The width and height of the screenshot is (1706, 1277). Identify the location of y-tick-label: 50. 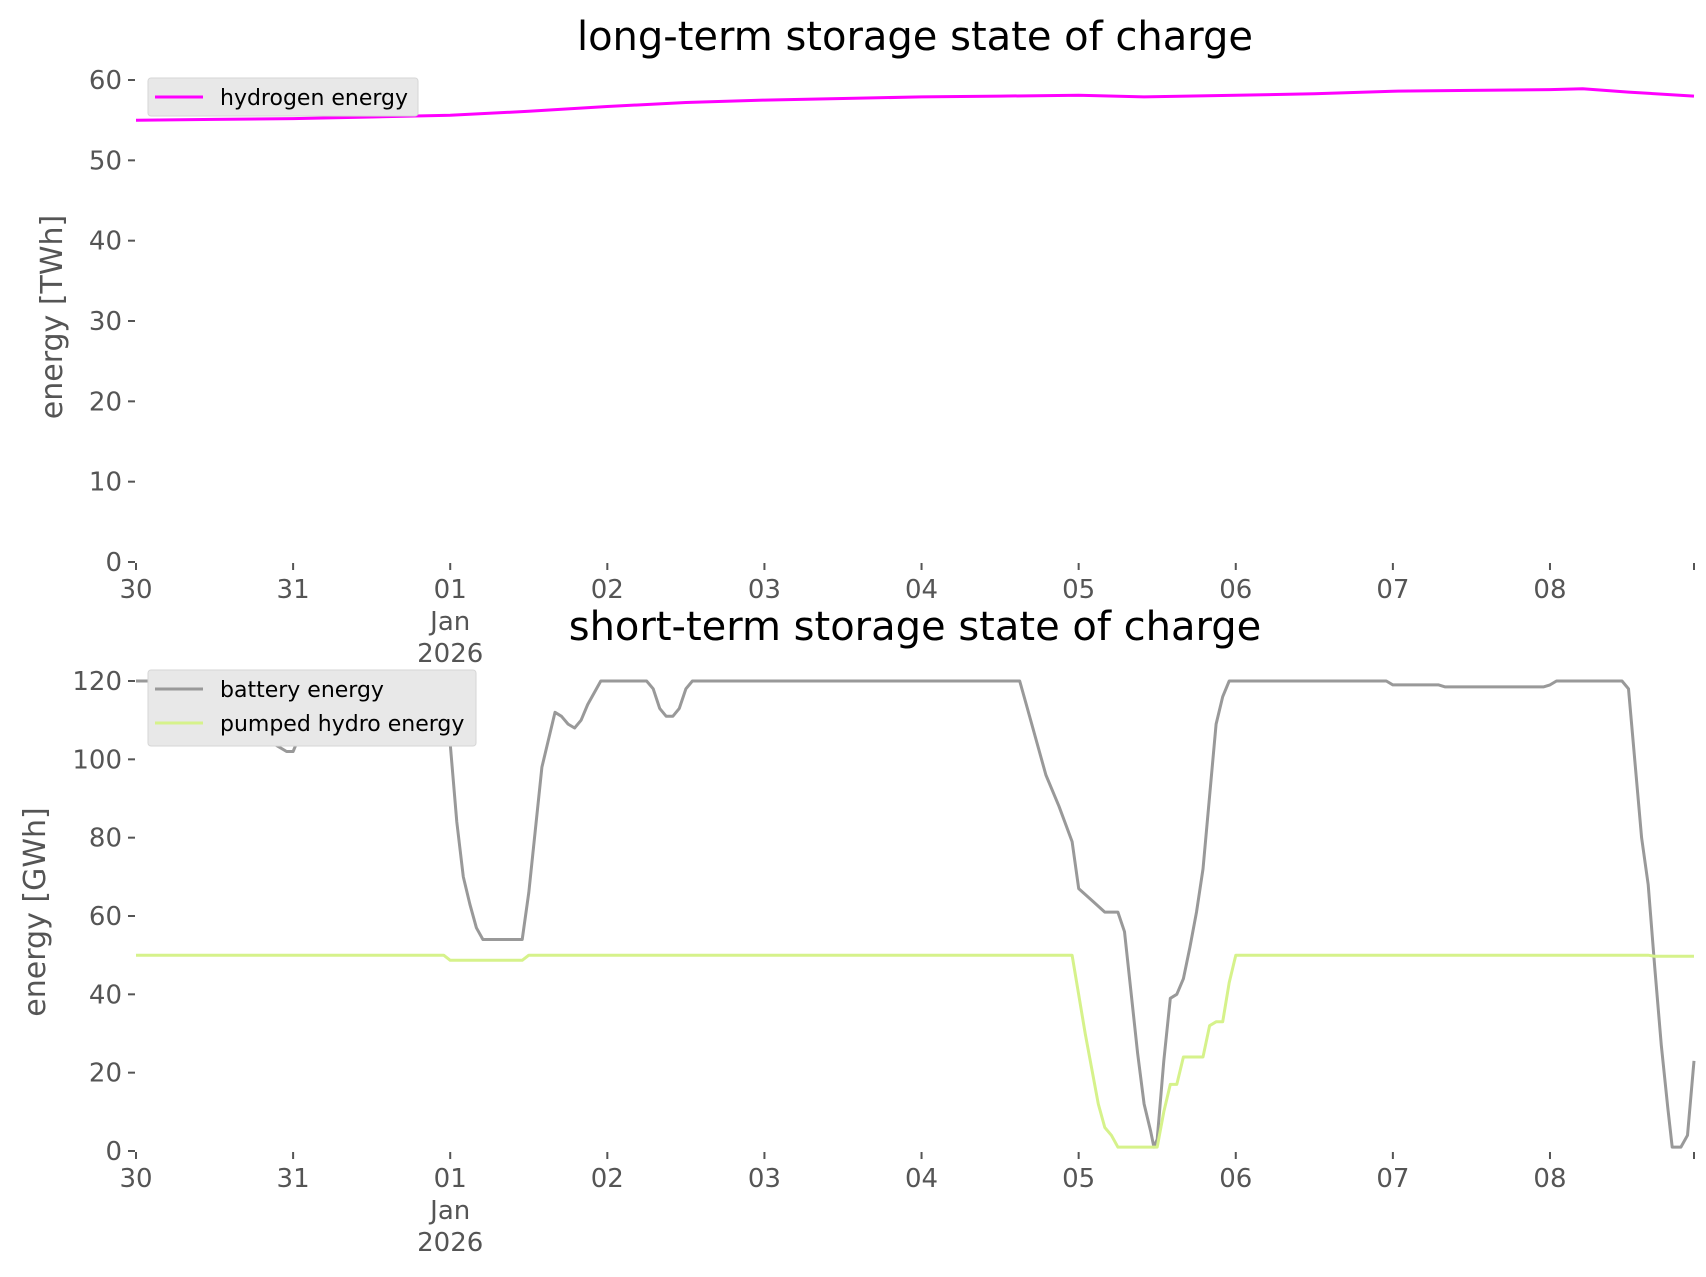
(105, 161).